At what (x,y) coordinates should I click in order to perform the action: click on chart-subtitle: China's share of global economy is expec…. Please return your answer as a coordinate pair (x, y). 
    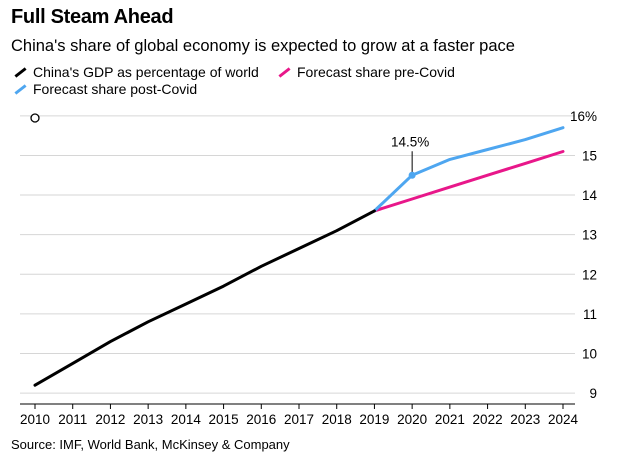
    Looking at the image, I should click on (263, 46).